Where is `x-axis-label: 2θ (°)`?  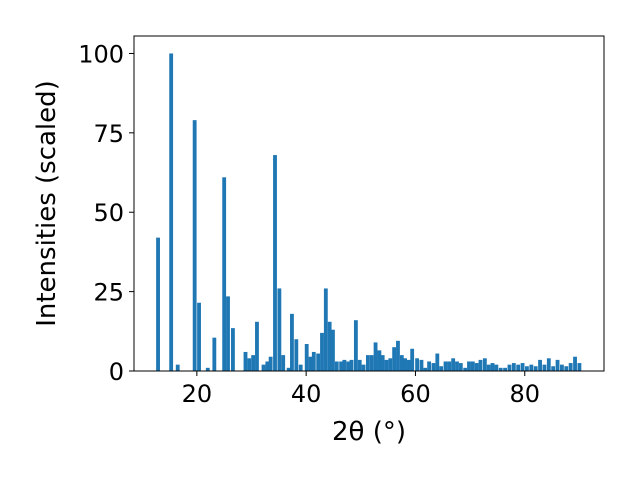
x-axis-label: 2θ (°) is located at coordinates (369, 432).